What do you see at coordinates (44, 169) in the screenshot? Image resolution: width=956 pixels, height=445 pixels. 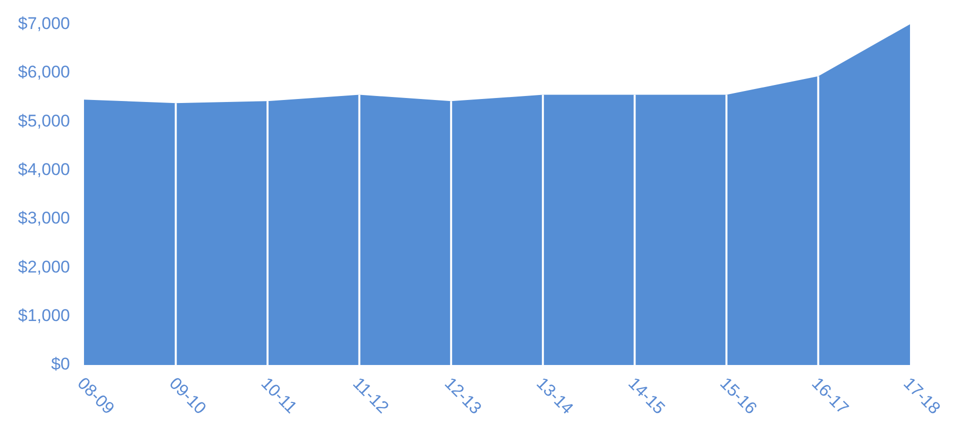 I see `y-tick-label: $4,000` at bounding box center [44, 169].